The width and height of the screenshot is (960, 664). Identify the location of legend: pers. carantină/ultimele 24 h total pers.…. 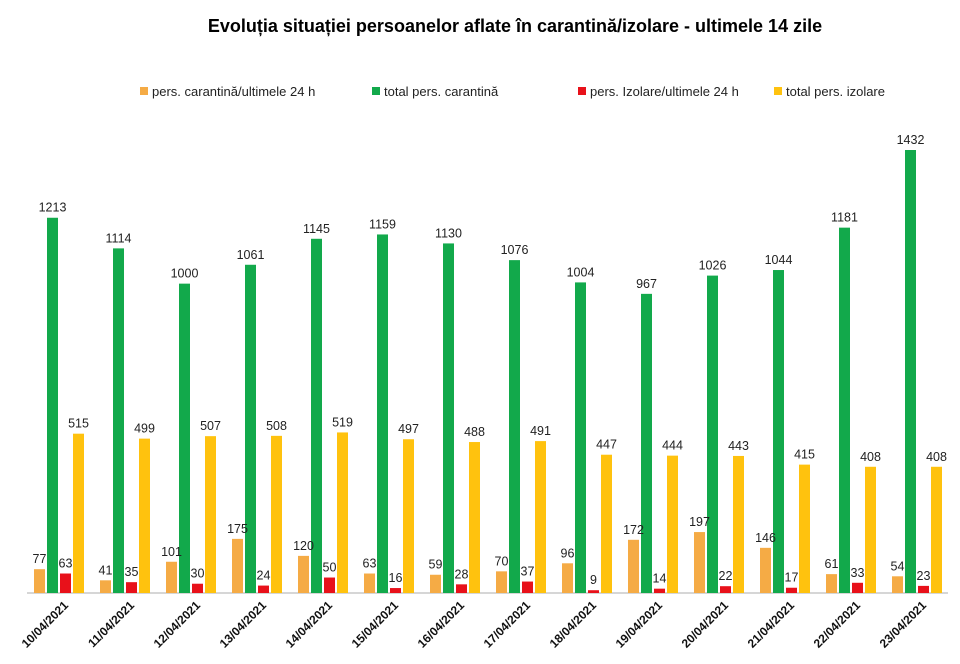
(512, 91).